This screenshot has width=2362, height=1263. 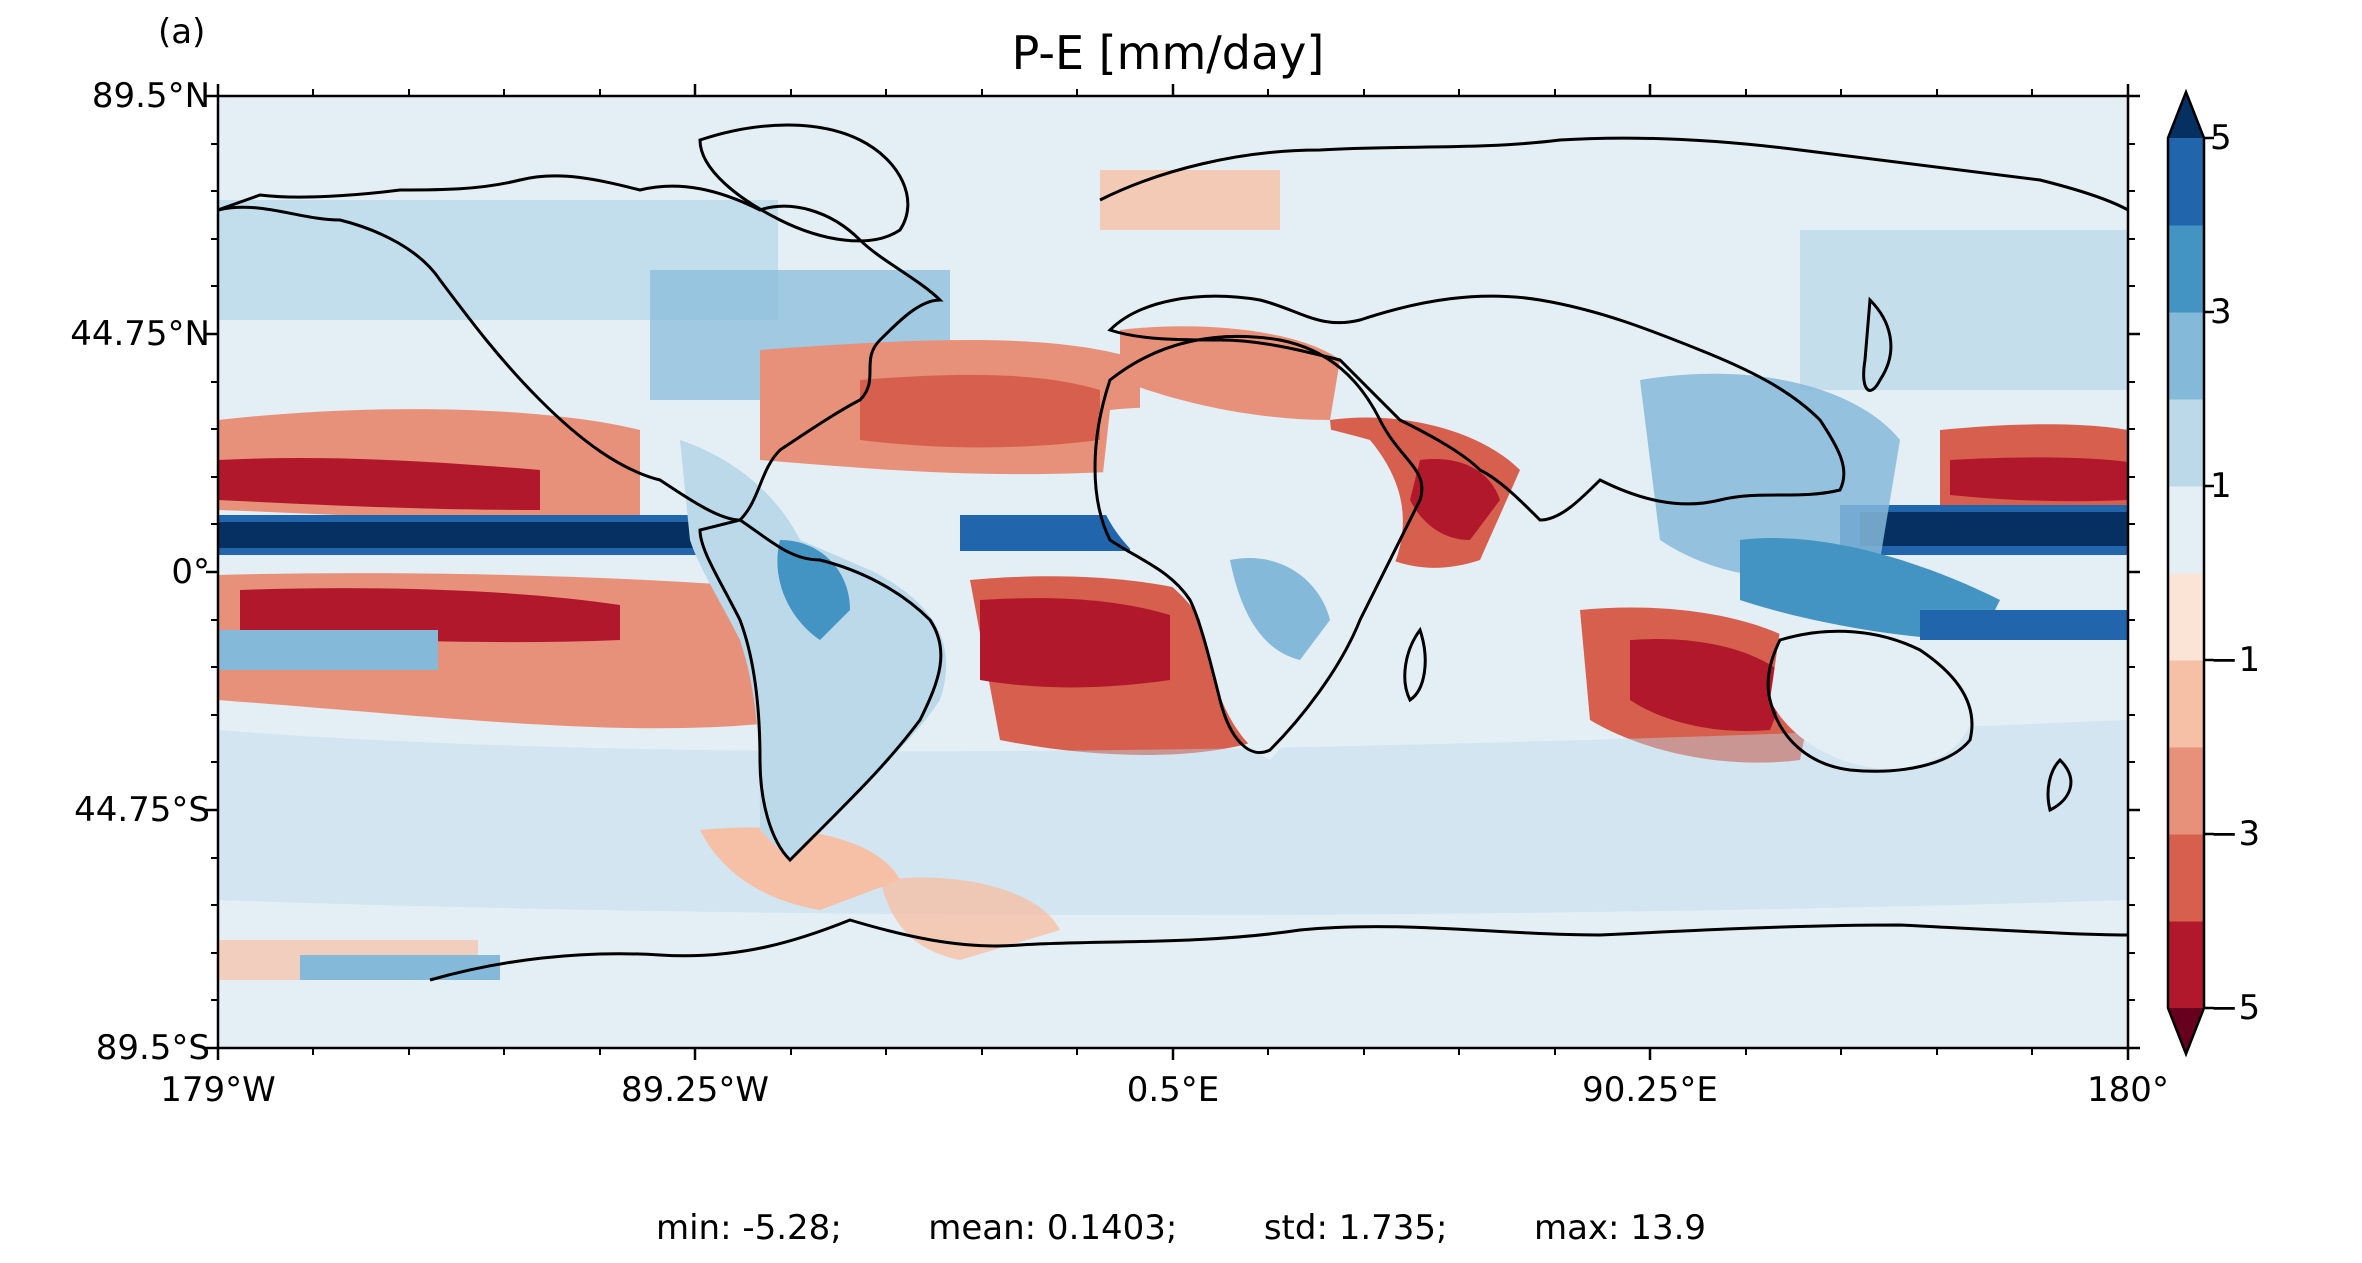 I want to click on stat-max: max: 13.9, so click(x=1620, y=1228).